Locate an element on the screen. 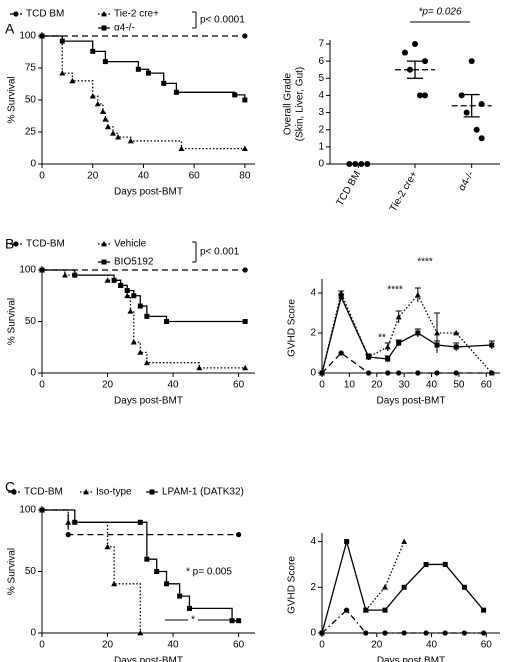 Image resolution: width=520 pixels, height=662 pixels. y-tick-label: 6 is located at coordinates (321, 61).